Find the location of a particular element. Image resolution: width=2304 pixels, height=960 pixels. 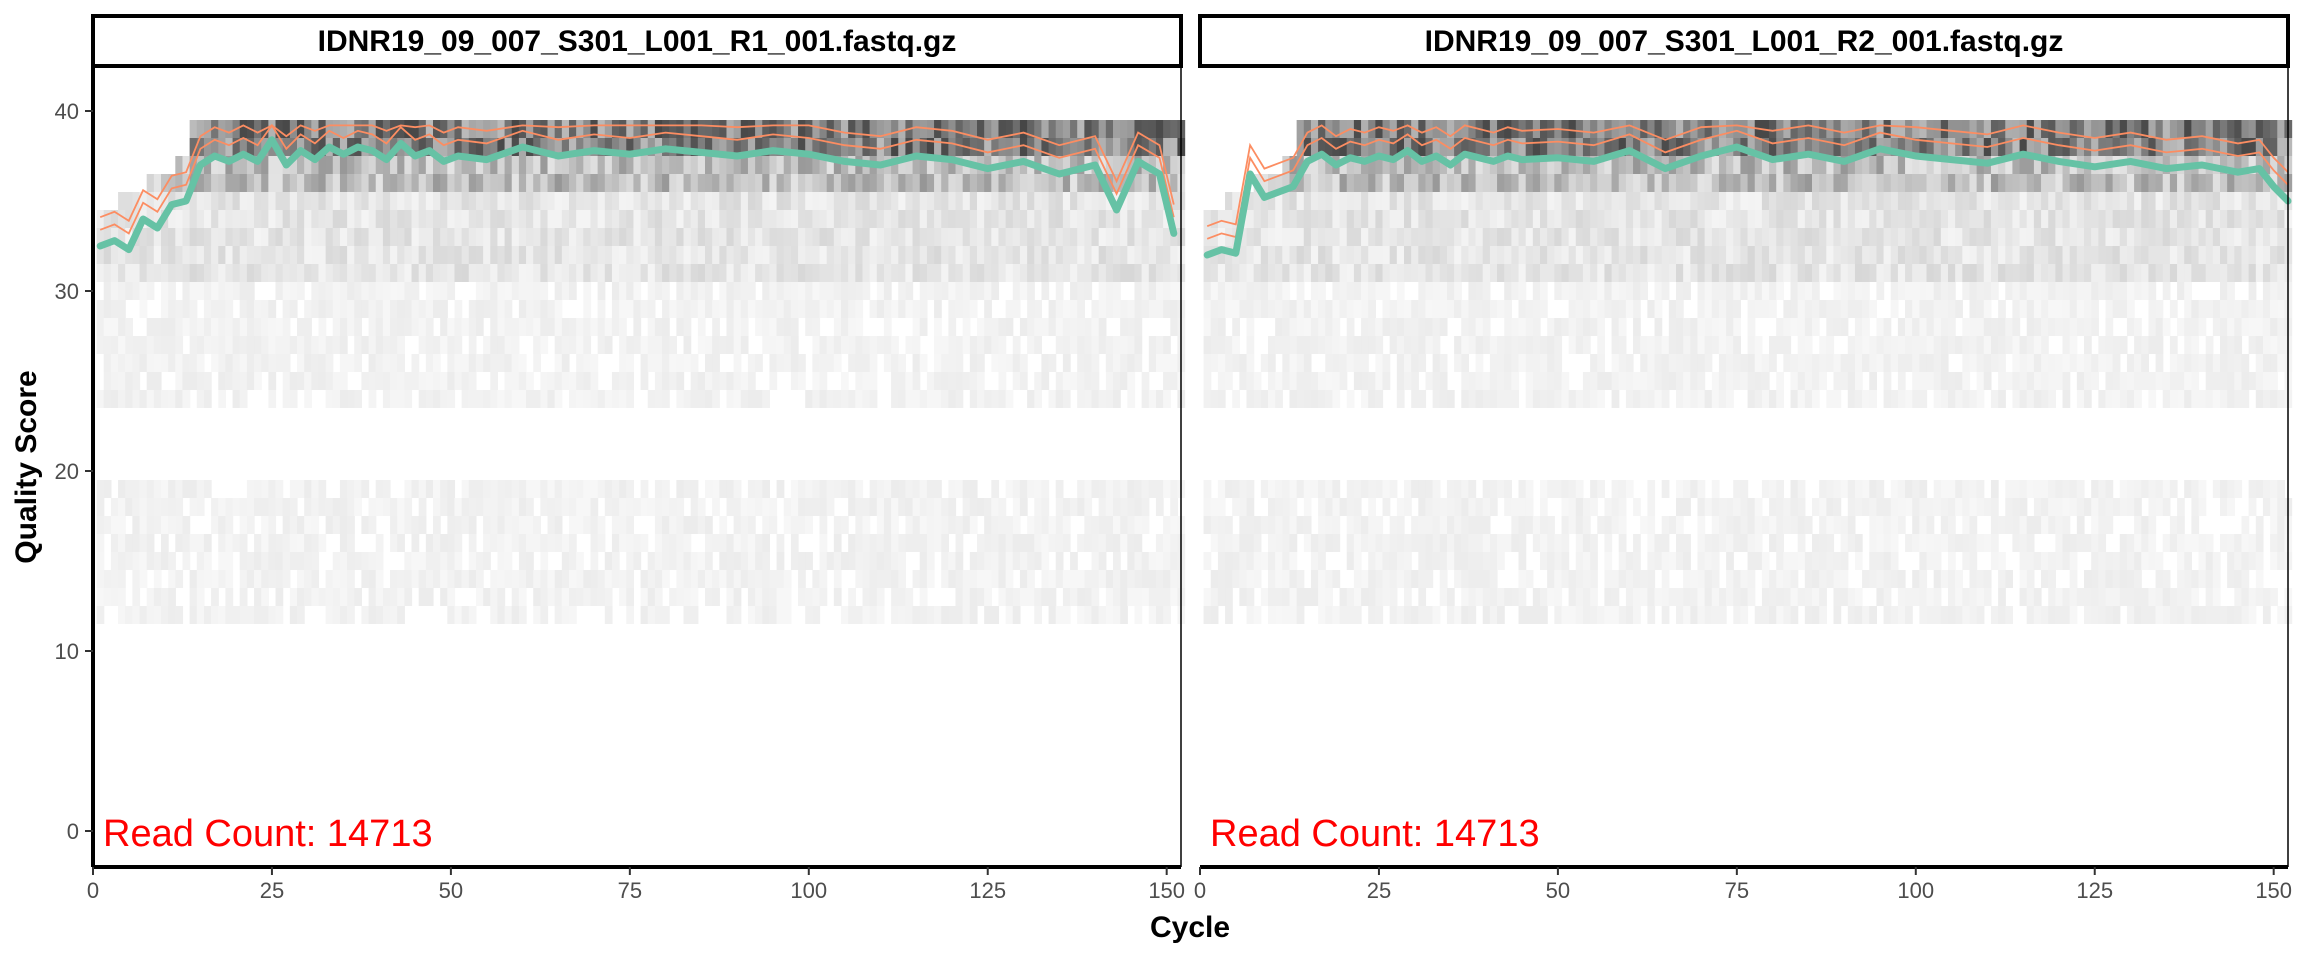

x-tick-label: 75 is located at coordinates (630, 890).